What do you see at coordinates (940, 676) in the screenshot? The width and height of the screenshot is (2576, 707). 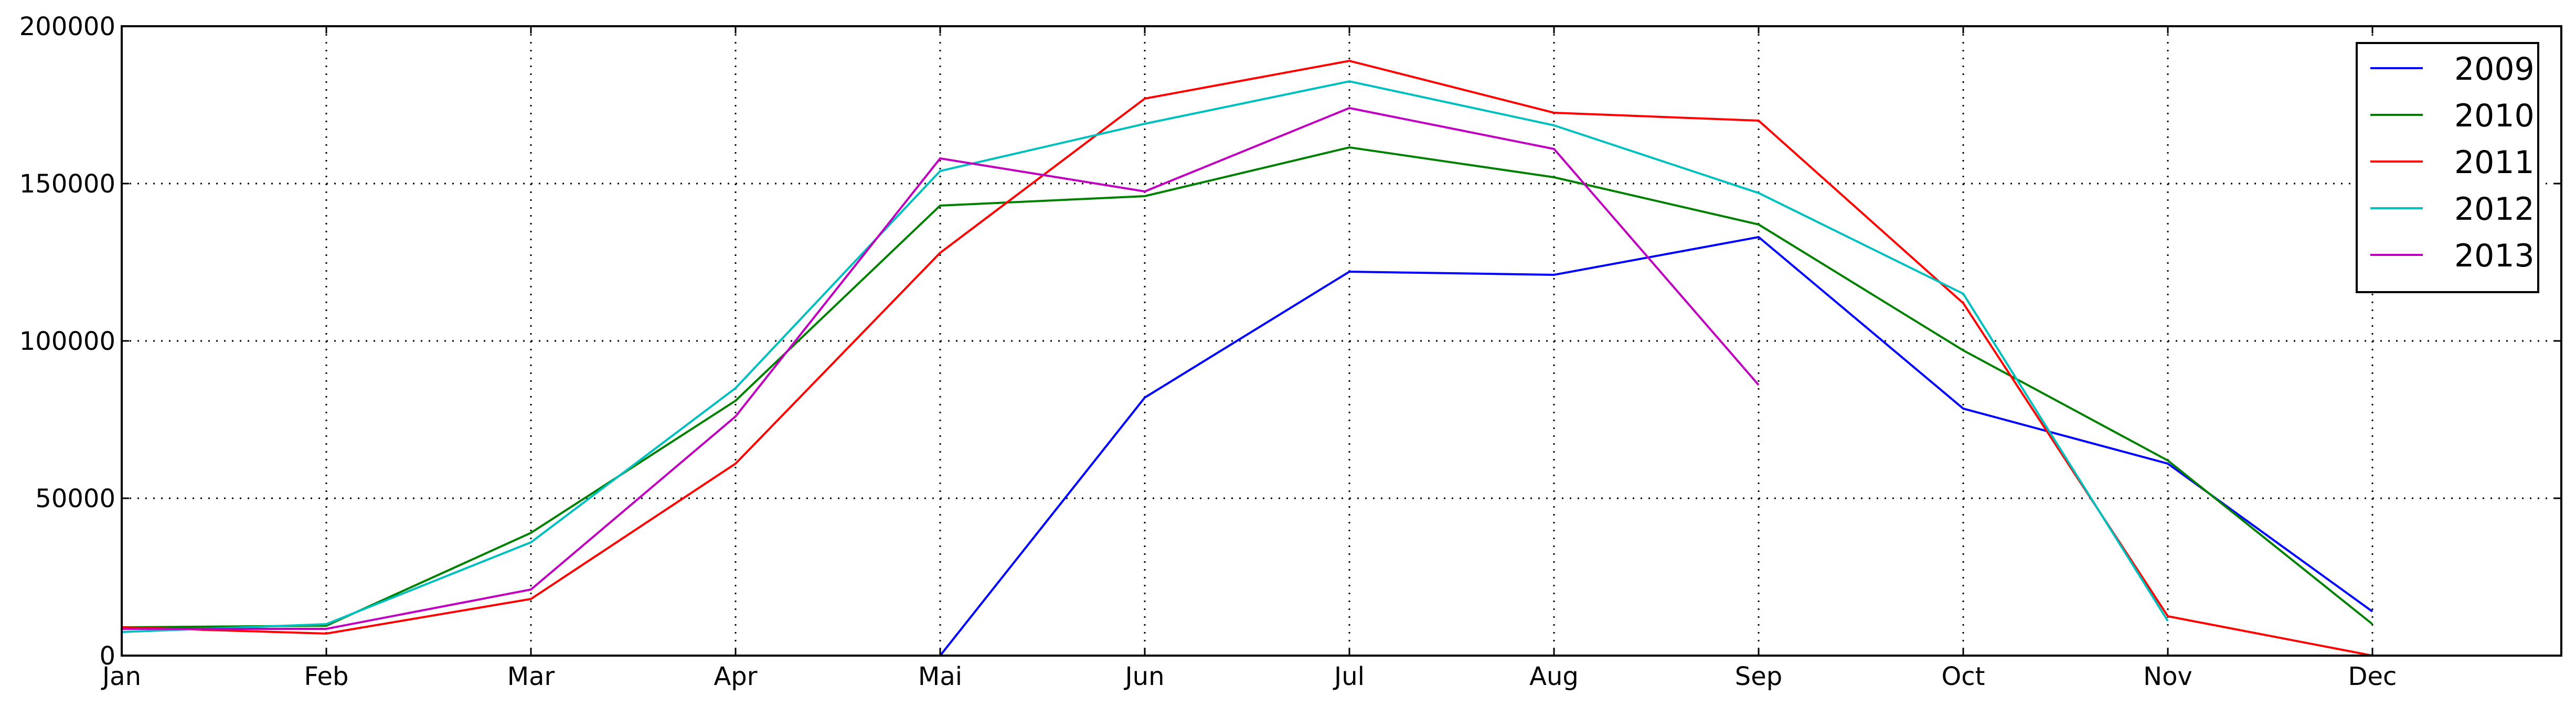 I see `x-tick-label: Mai` at bounding box center [940, 676].